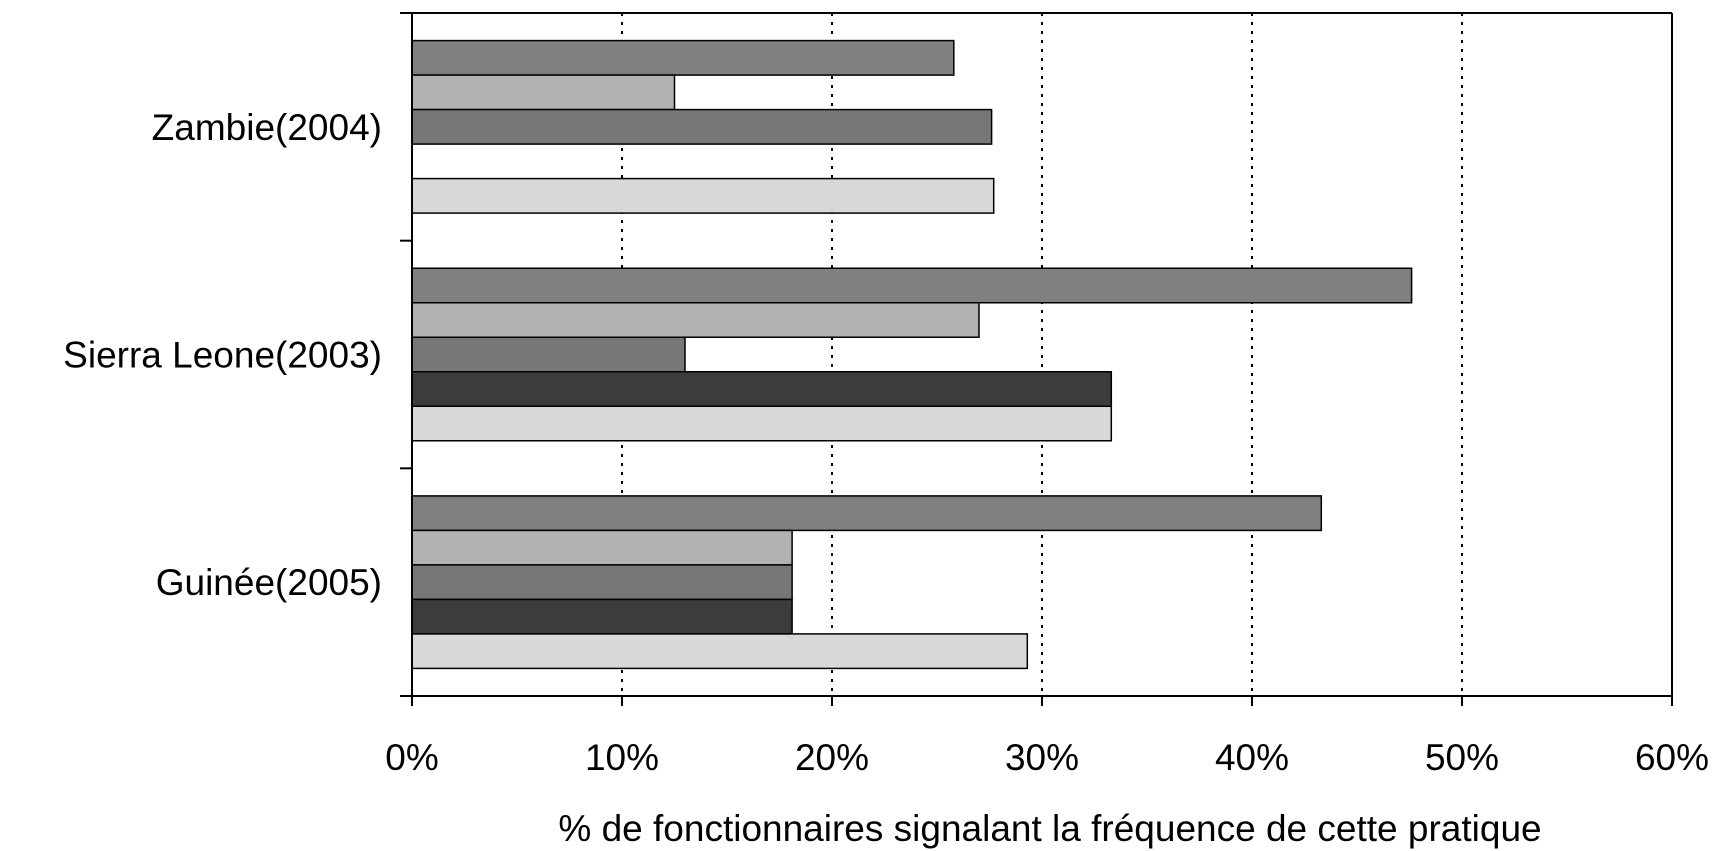 The width and height of the screenshot is (1715, 851). What do you see at coordinates (1672, 757) in the screenshot?
I see `x-tick-label: 60%` at bounding box center [1672, 757].